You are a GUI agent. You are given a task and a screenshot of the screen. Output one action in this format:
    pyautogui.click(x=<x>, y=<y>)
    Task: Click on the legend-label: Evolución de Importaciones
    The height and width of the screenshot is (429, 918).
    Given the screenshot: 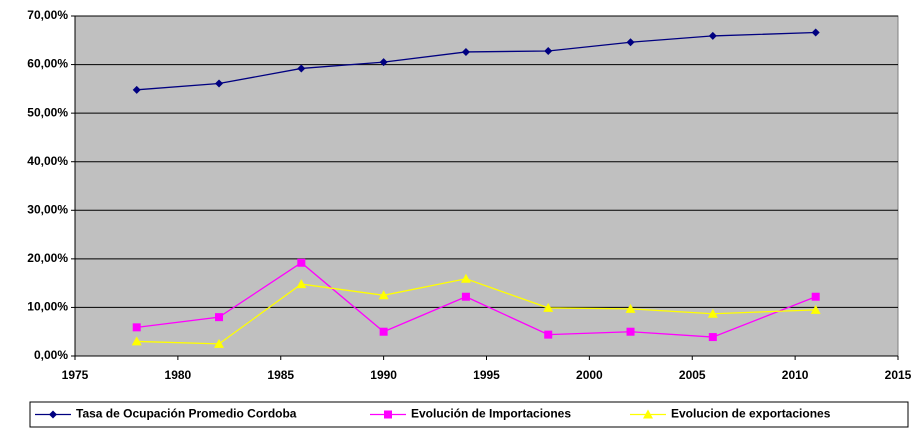 What is the action you would take?
    pyautogui.click(x=491, y=414)
    